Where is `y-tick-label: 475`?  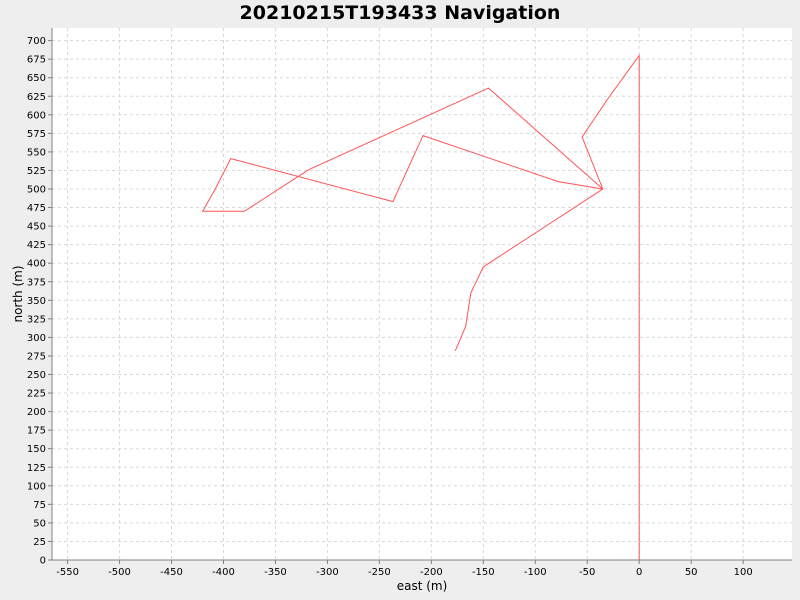 y-tick-label: 475 is located at coordinates (36, 208).